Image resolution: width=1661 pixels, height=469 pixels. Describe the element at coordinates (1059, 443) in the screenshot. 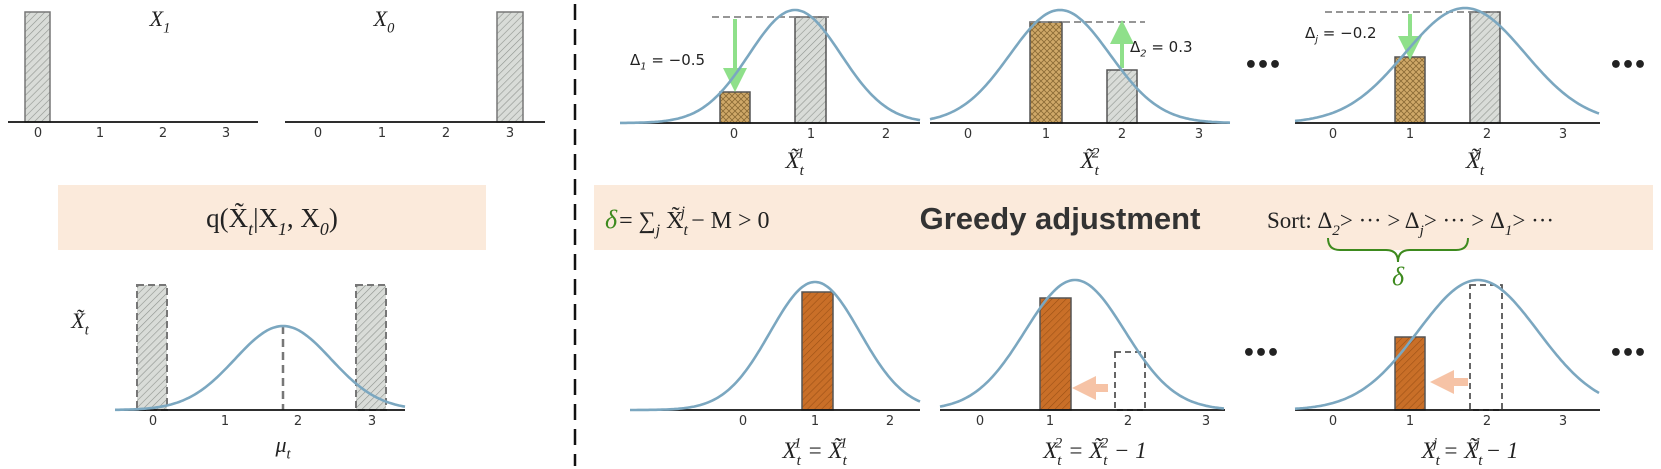

I see `superscript: 2` at that location.